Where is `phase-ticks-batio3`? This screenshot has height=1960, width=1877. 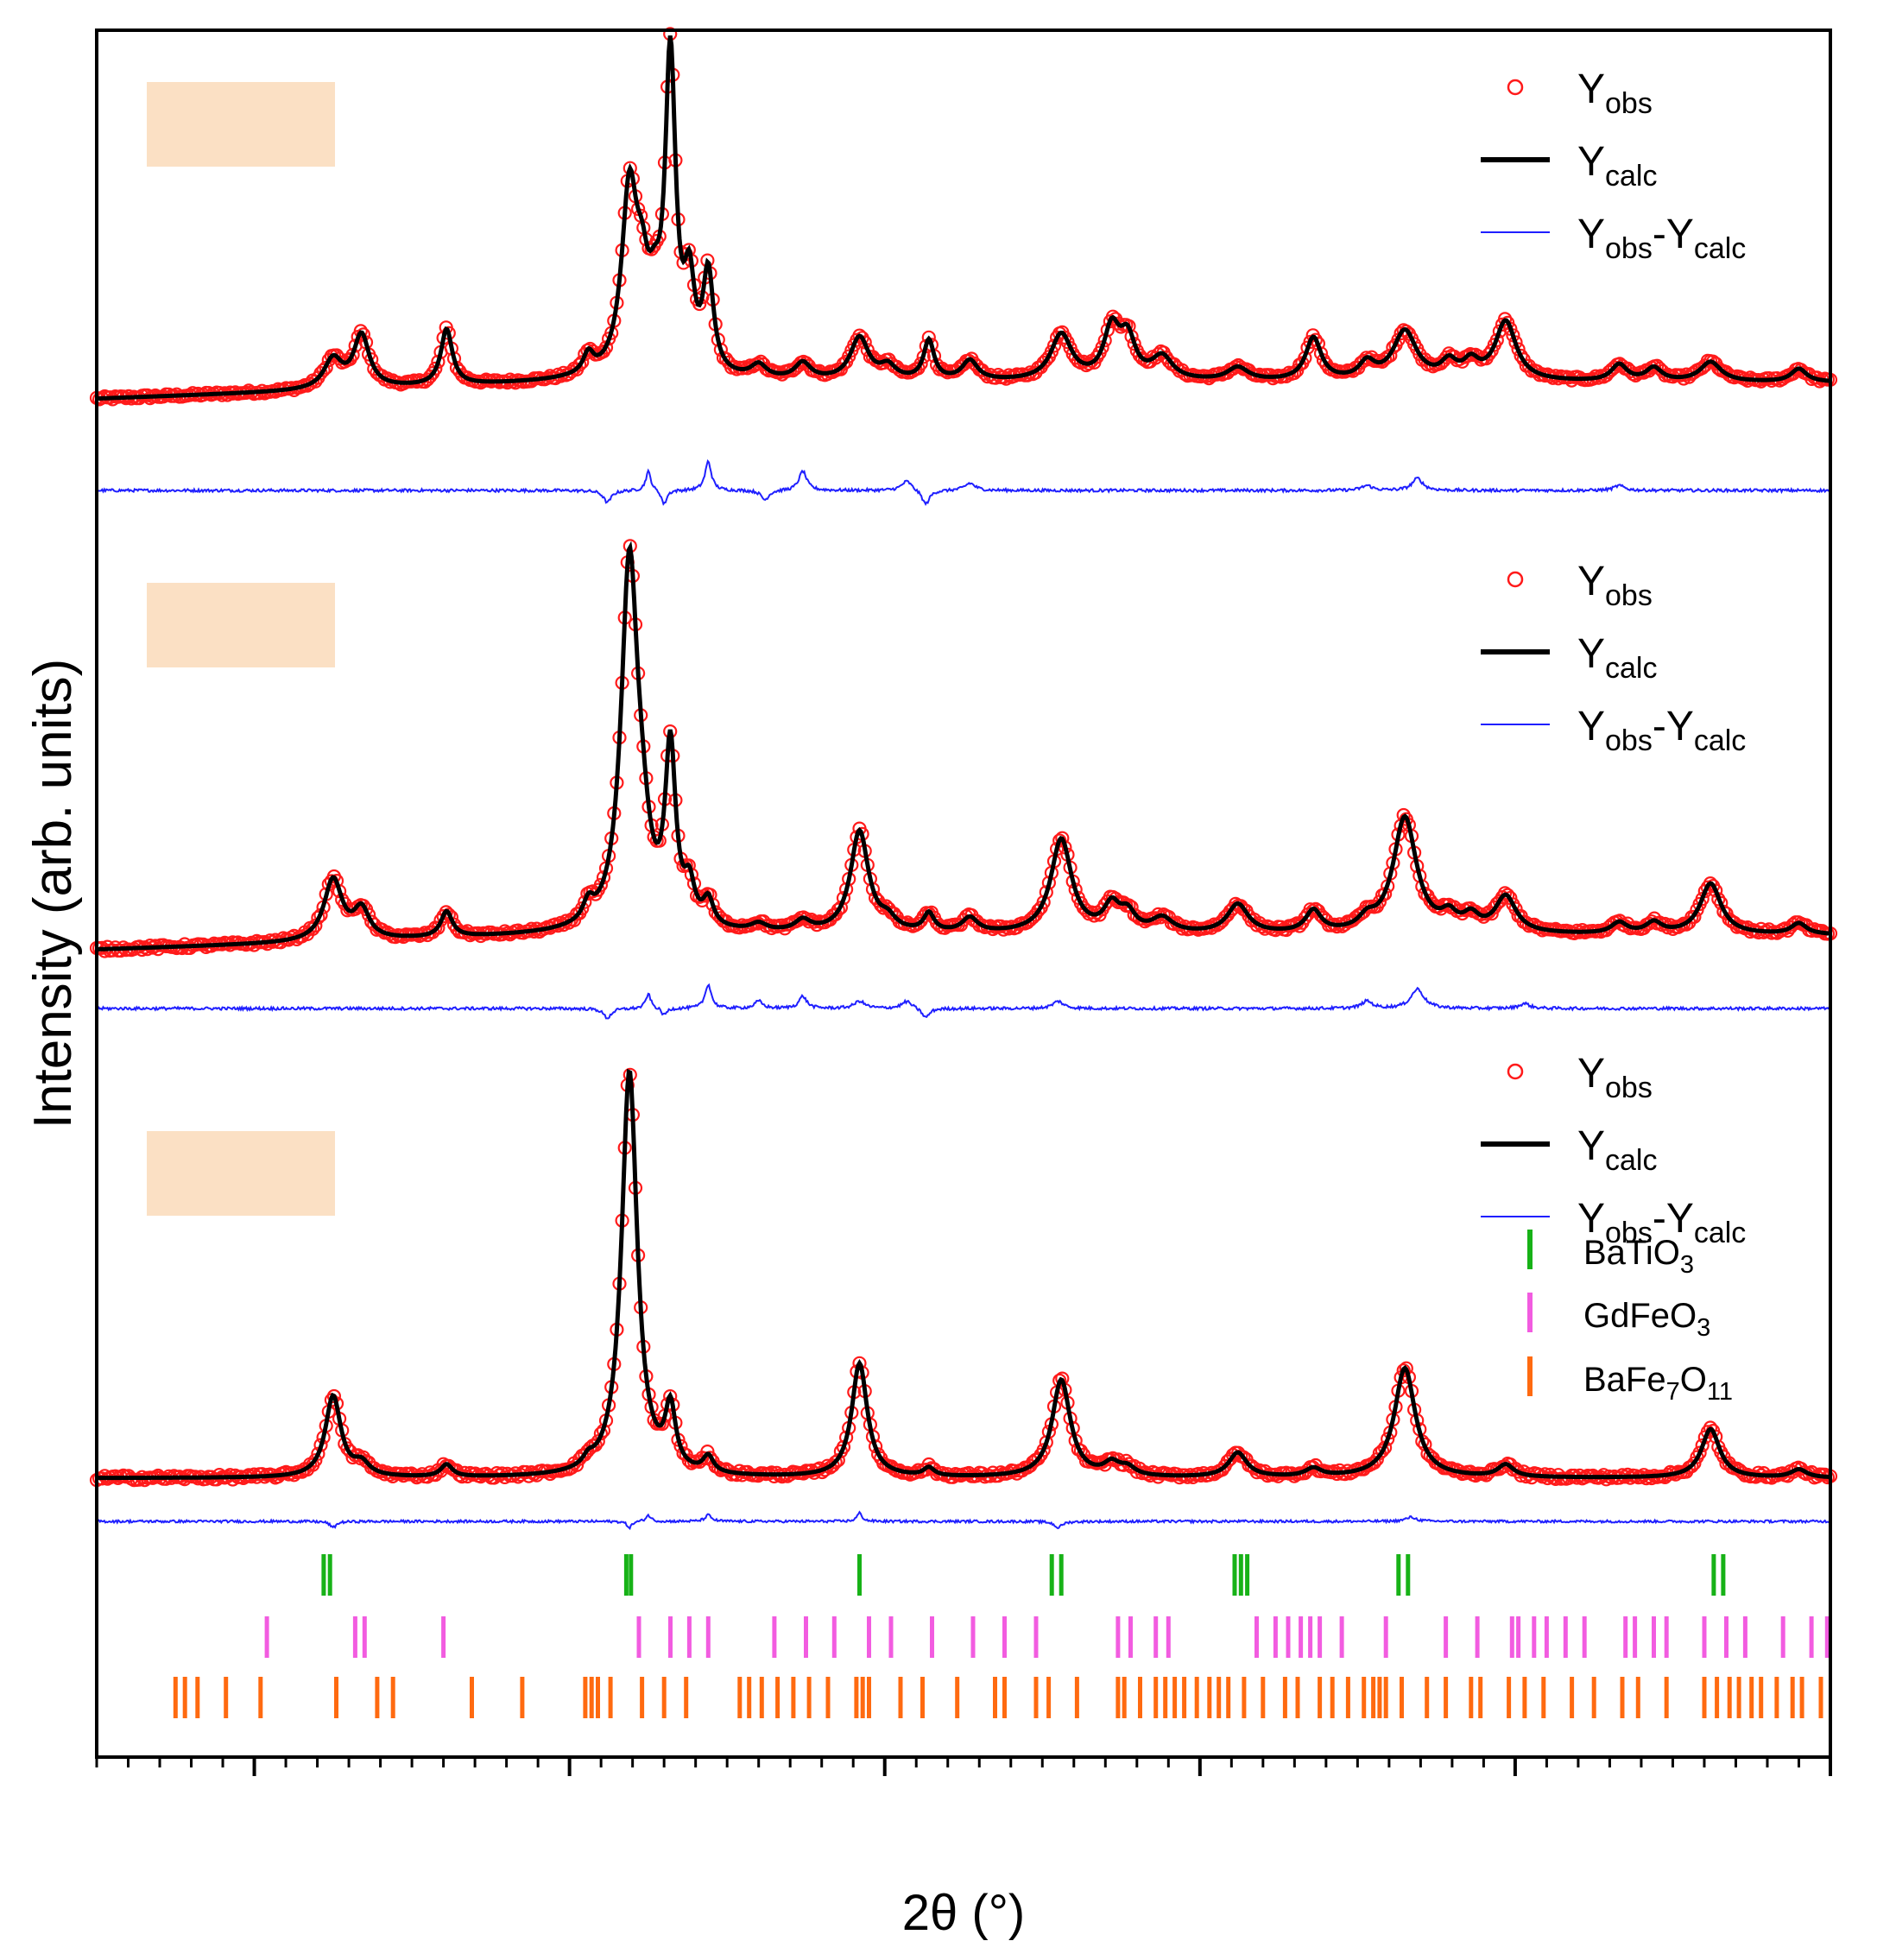
phase-ticks-batio3 is located at coordinates (1023, 1575).